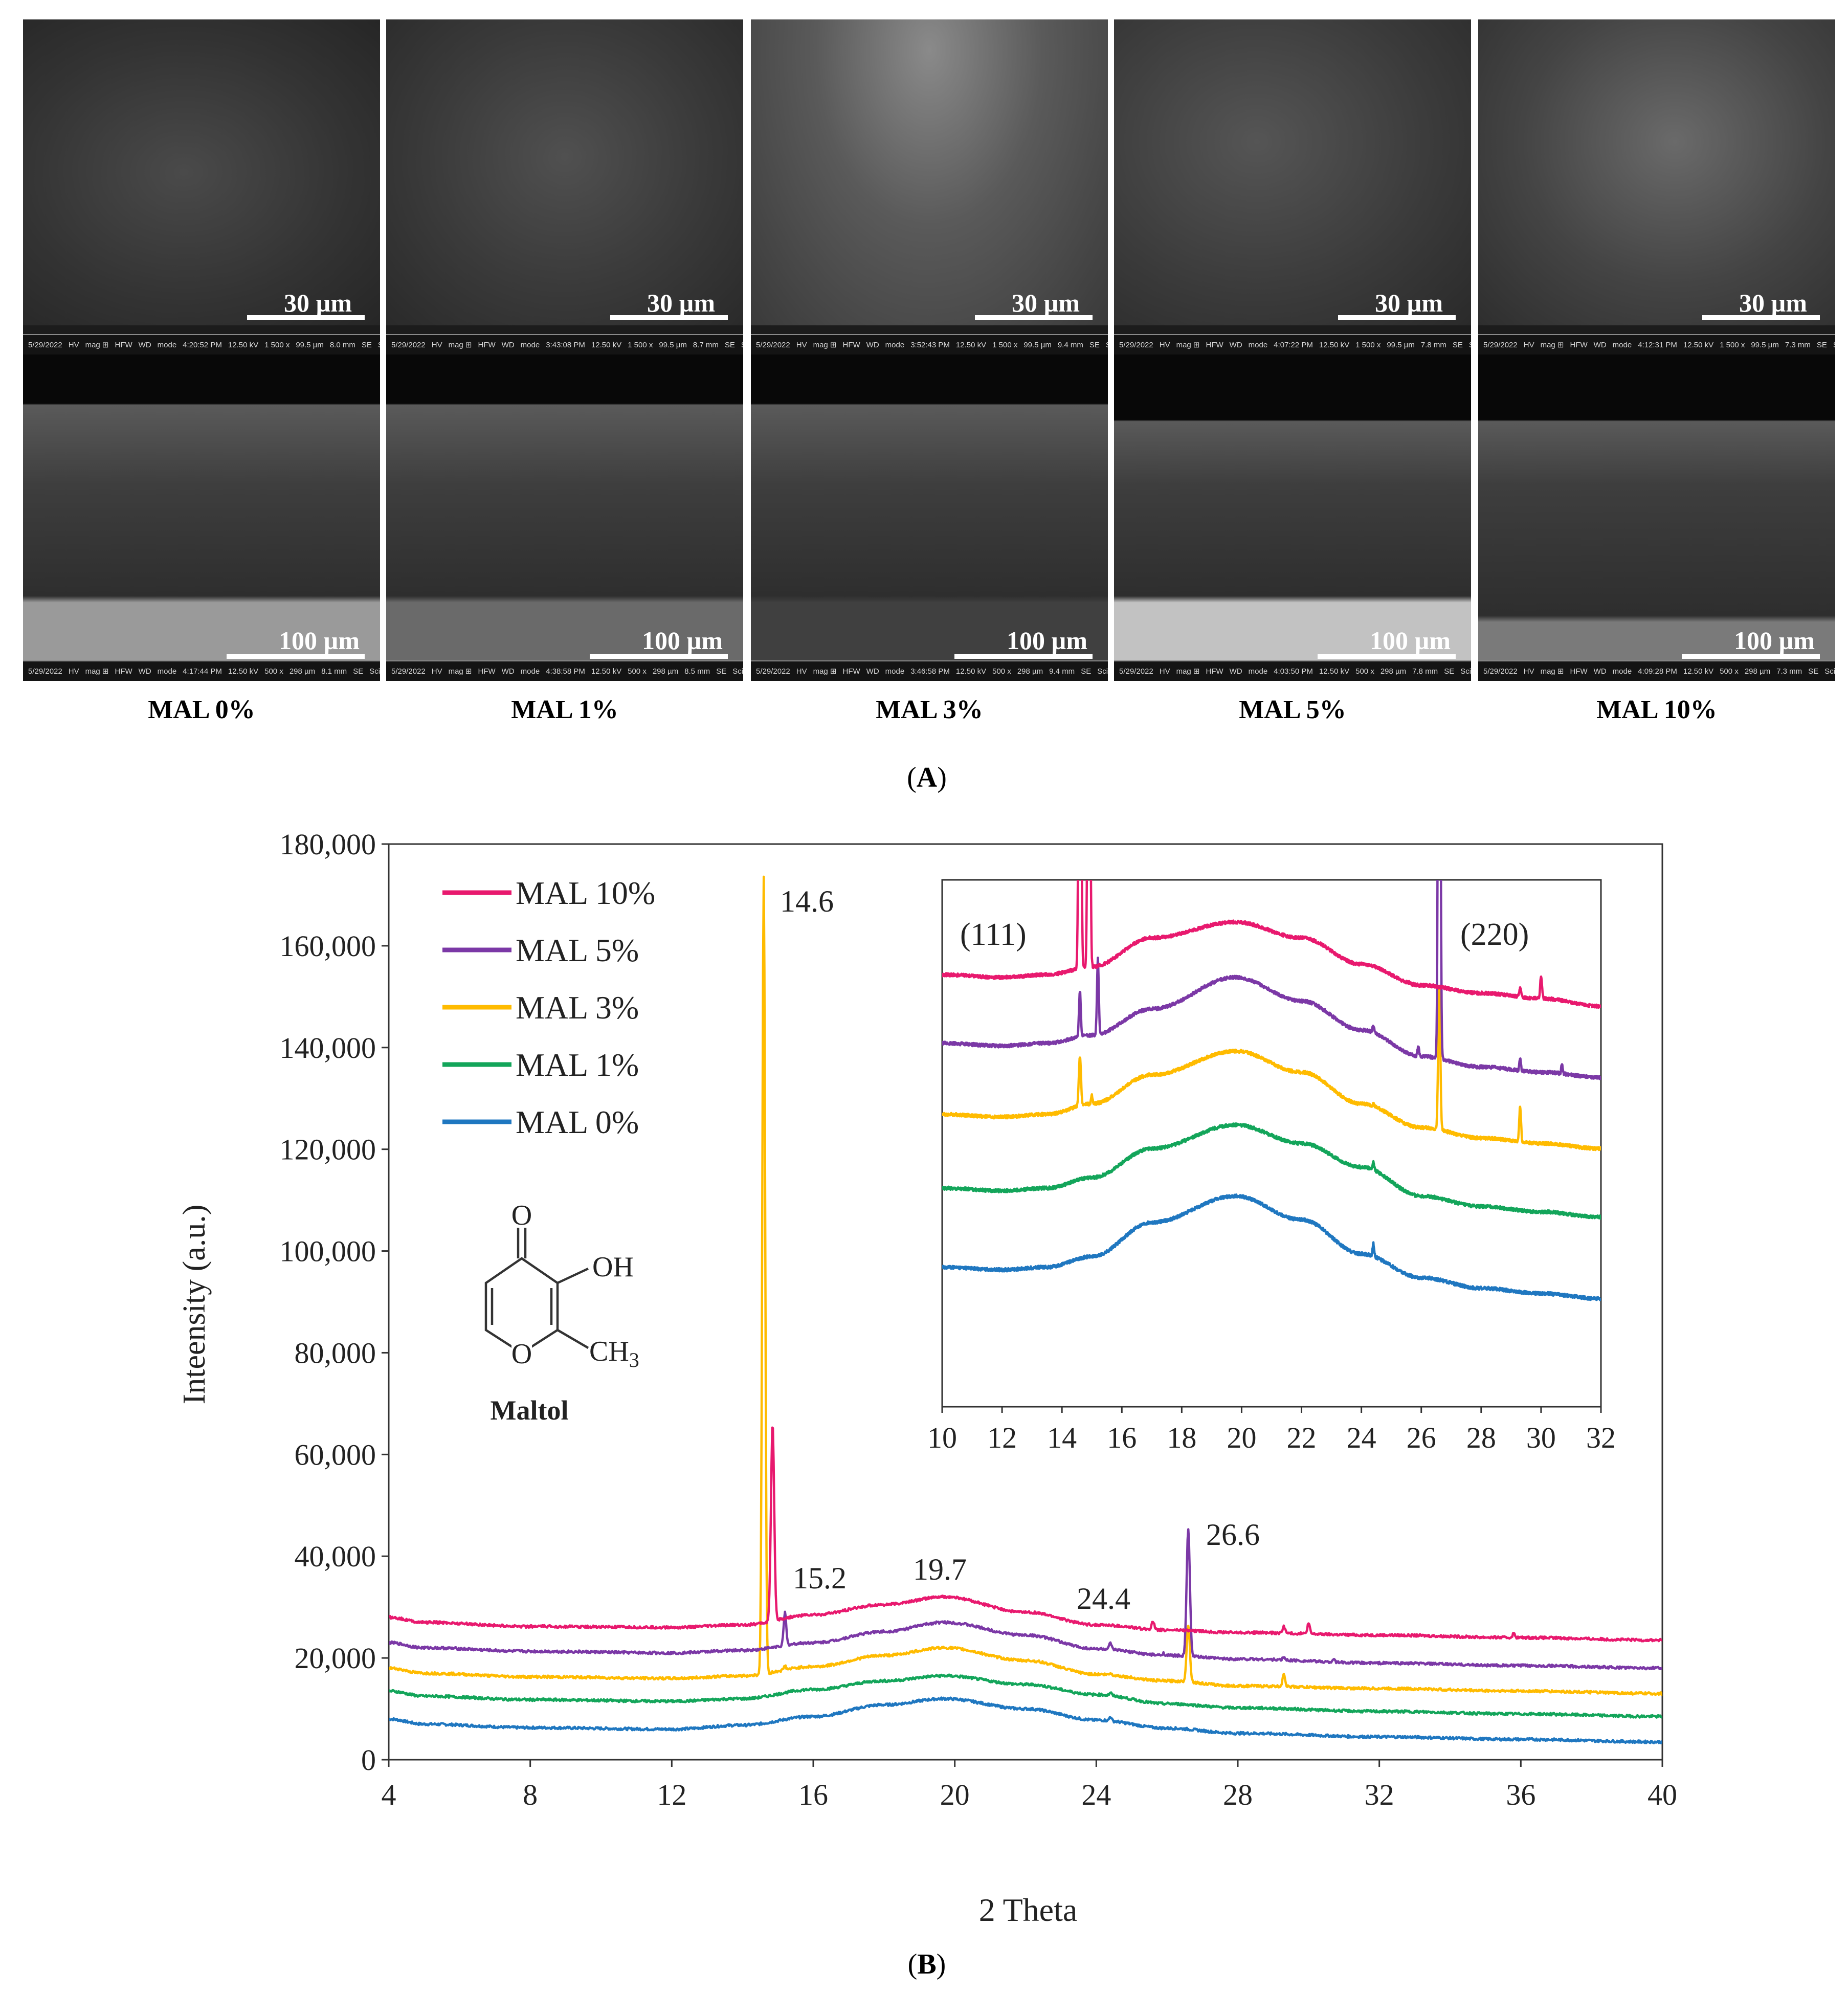 This screenshot has width=1848, height=1994. Describe the element at coordinates (927, 1964) in the screenshot. I see `panel-b-label: (B)` at that location.